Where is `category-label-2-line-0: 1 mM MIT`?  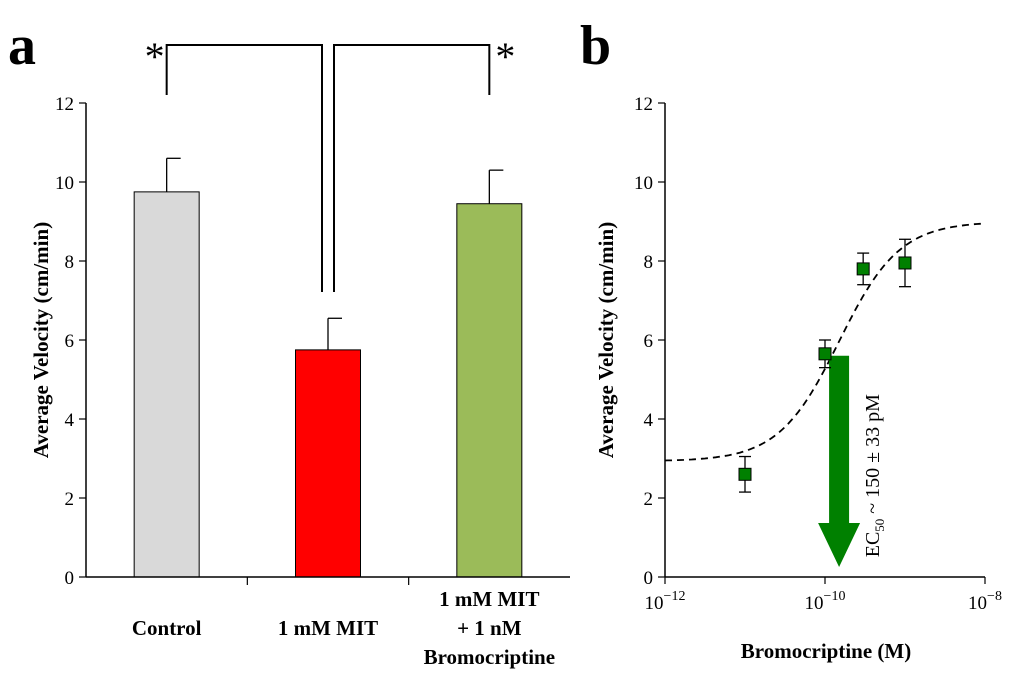 category-label-2-line-0: 1 mM MIT is located at coordinates (489, 599).